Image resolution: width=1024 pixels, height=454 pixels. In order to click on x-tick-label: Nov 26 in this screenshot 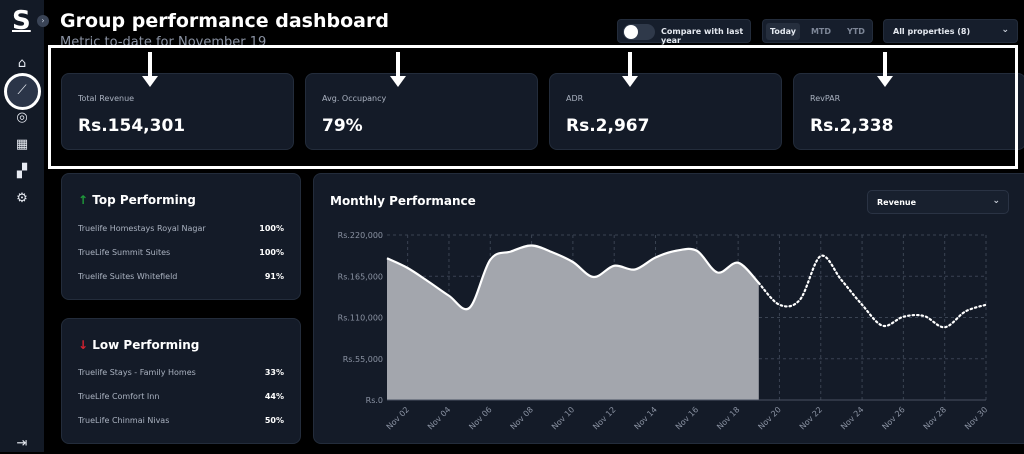, I will do `click(893, 418)`.